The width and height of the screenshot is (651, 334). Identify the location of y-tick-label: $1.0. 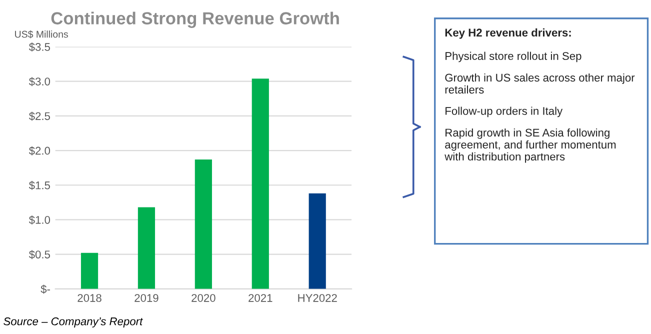
(39, 220).